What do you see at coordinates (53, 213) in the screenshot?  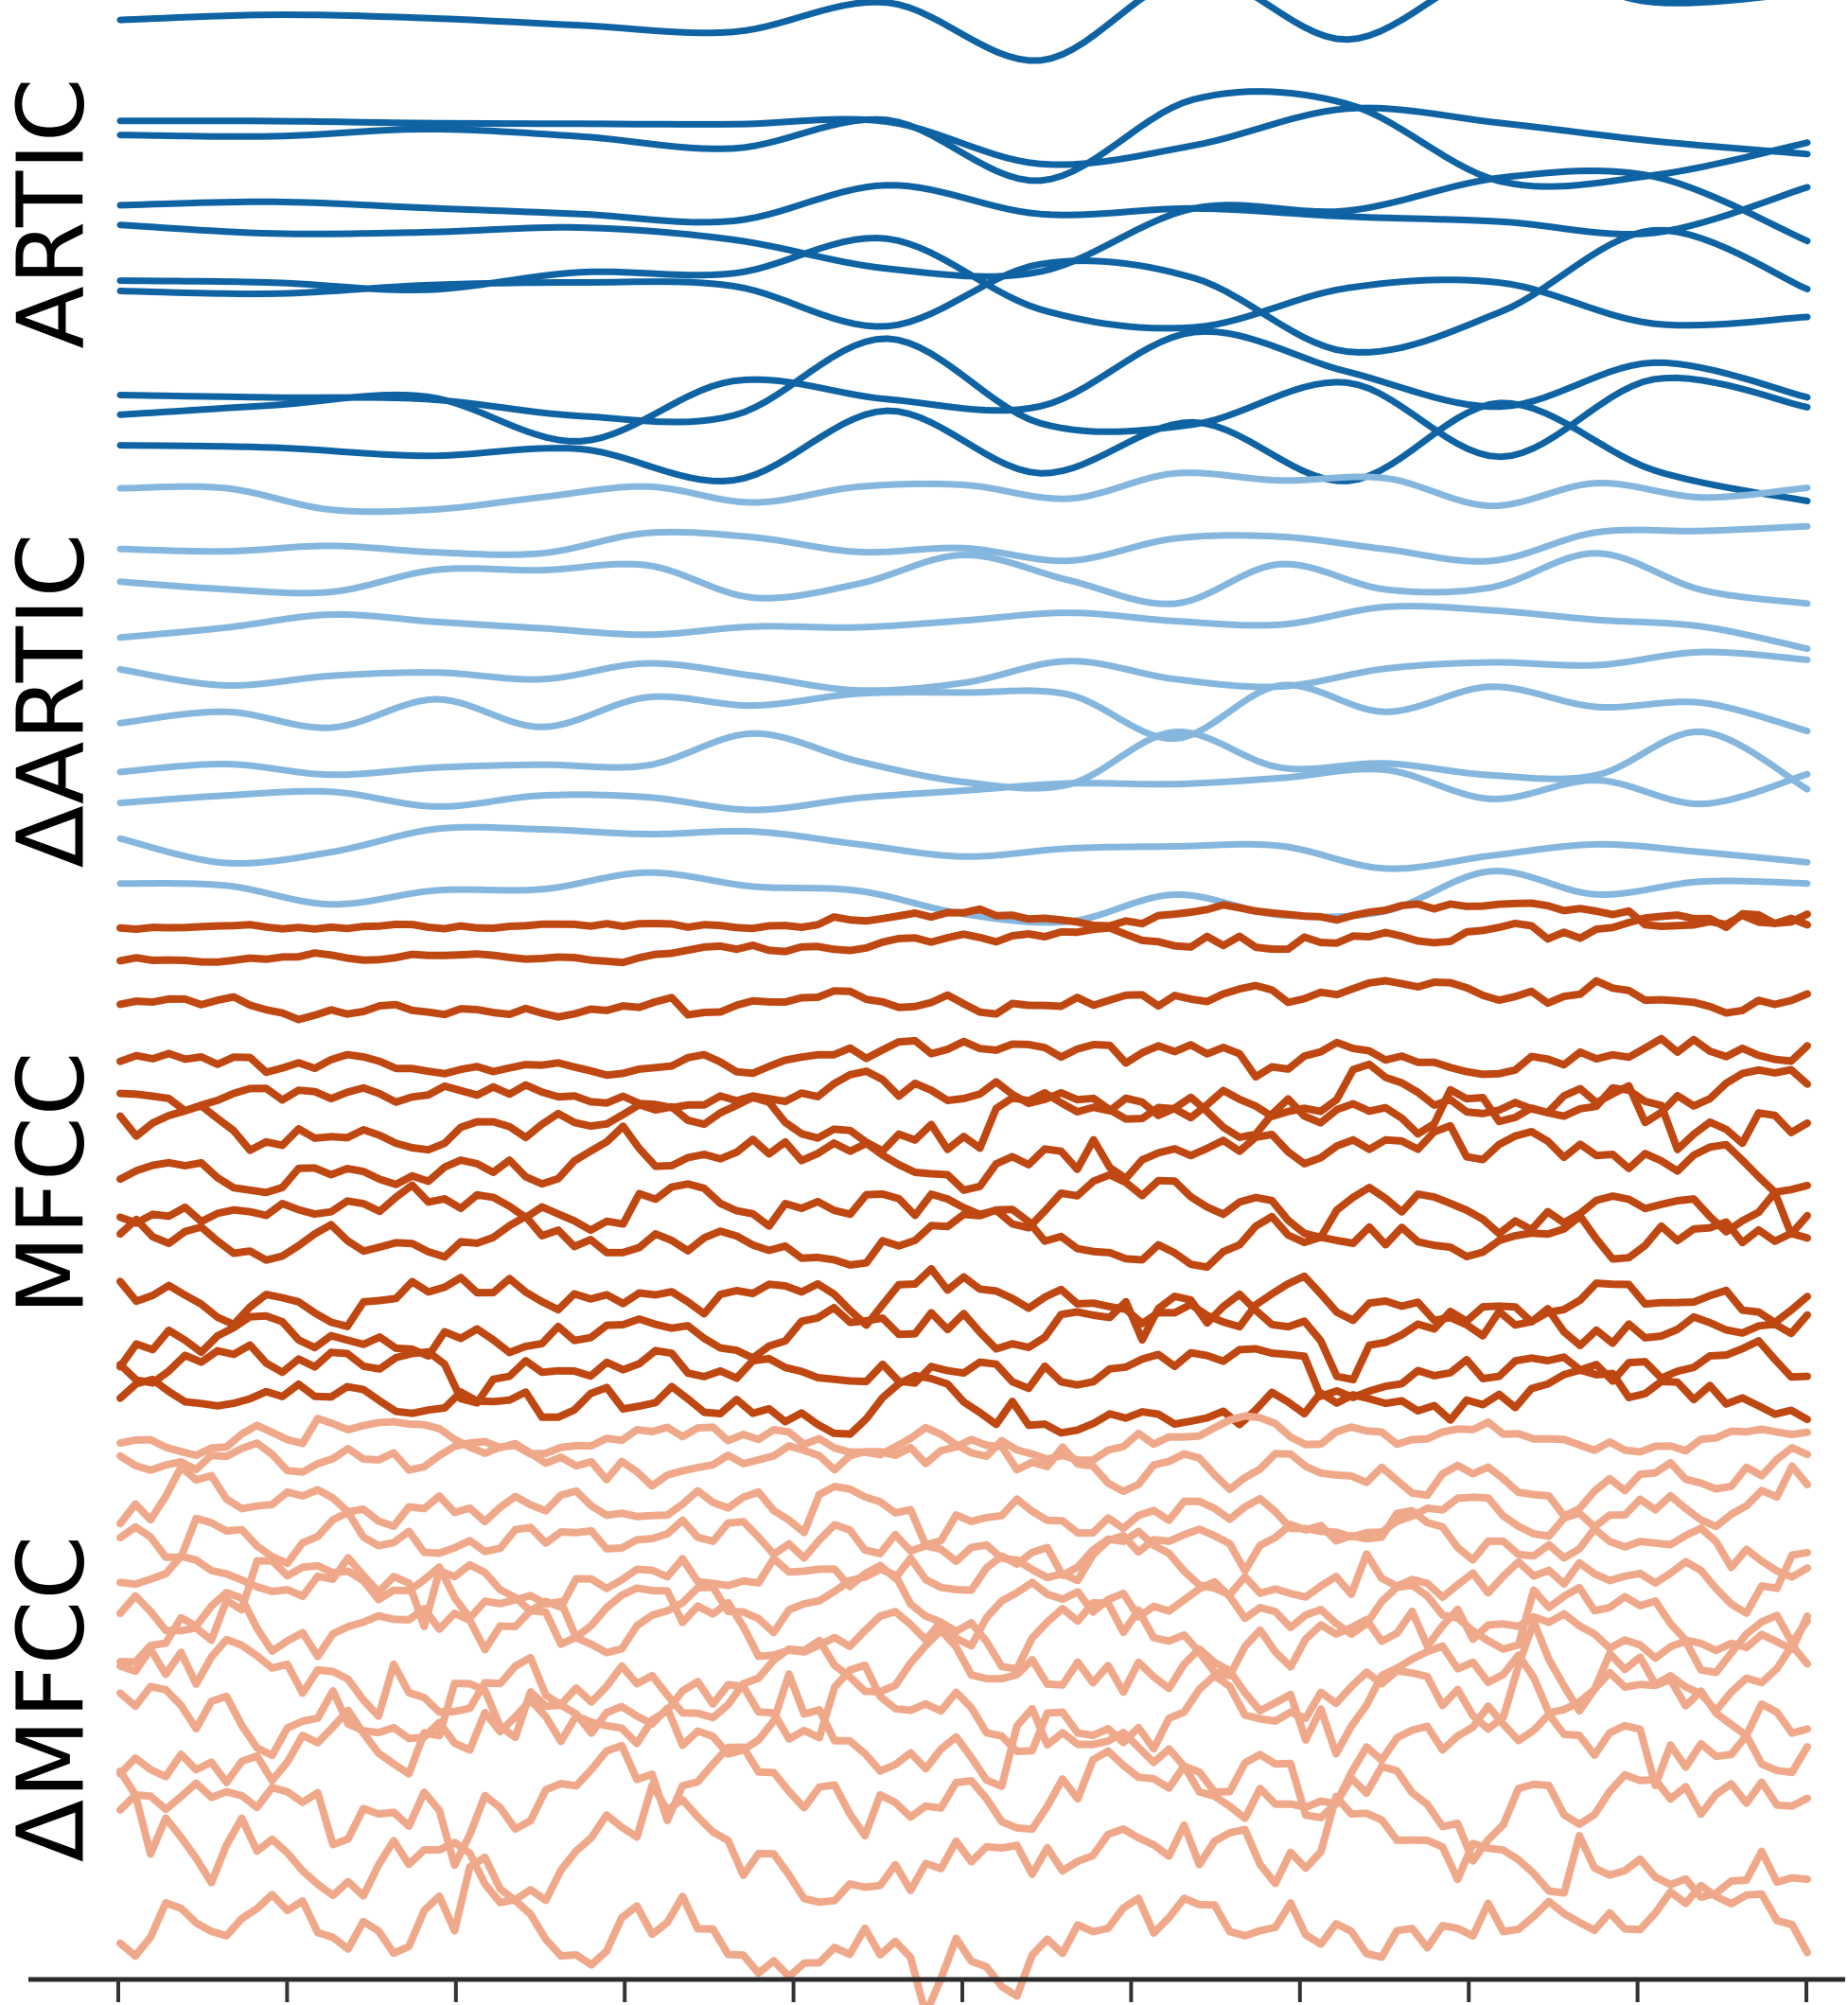 I see `group-label-artic: ARTIC` at bounding box center [53, 213].